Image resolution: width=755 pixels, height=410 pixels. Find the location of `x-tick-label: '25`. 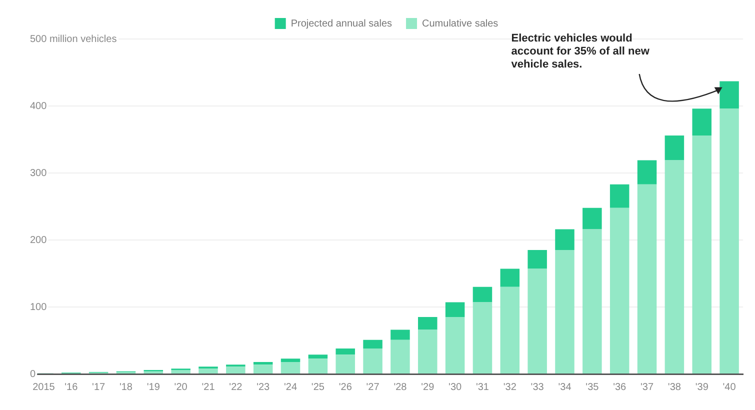

x-tick-label: '25 is located at coordinates (318, 387).